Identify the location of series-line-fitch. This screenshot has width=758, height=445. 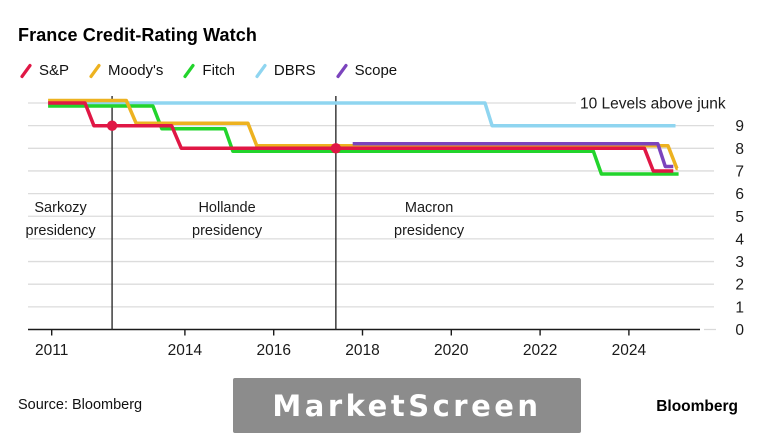
(363, 140).